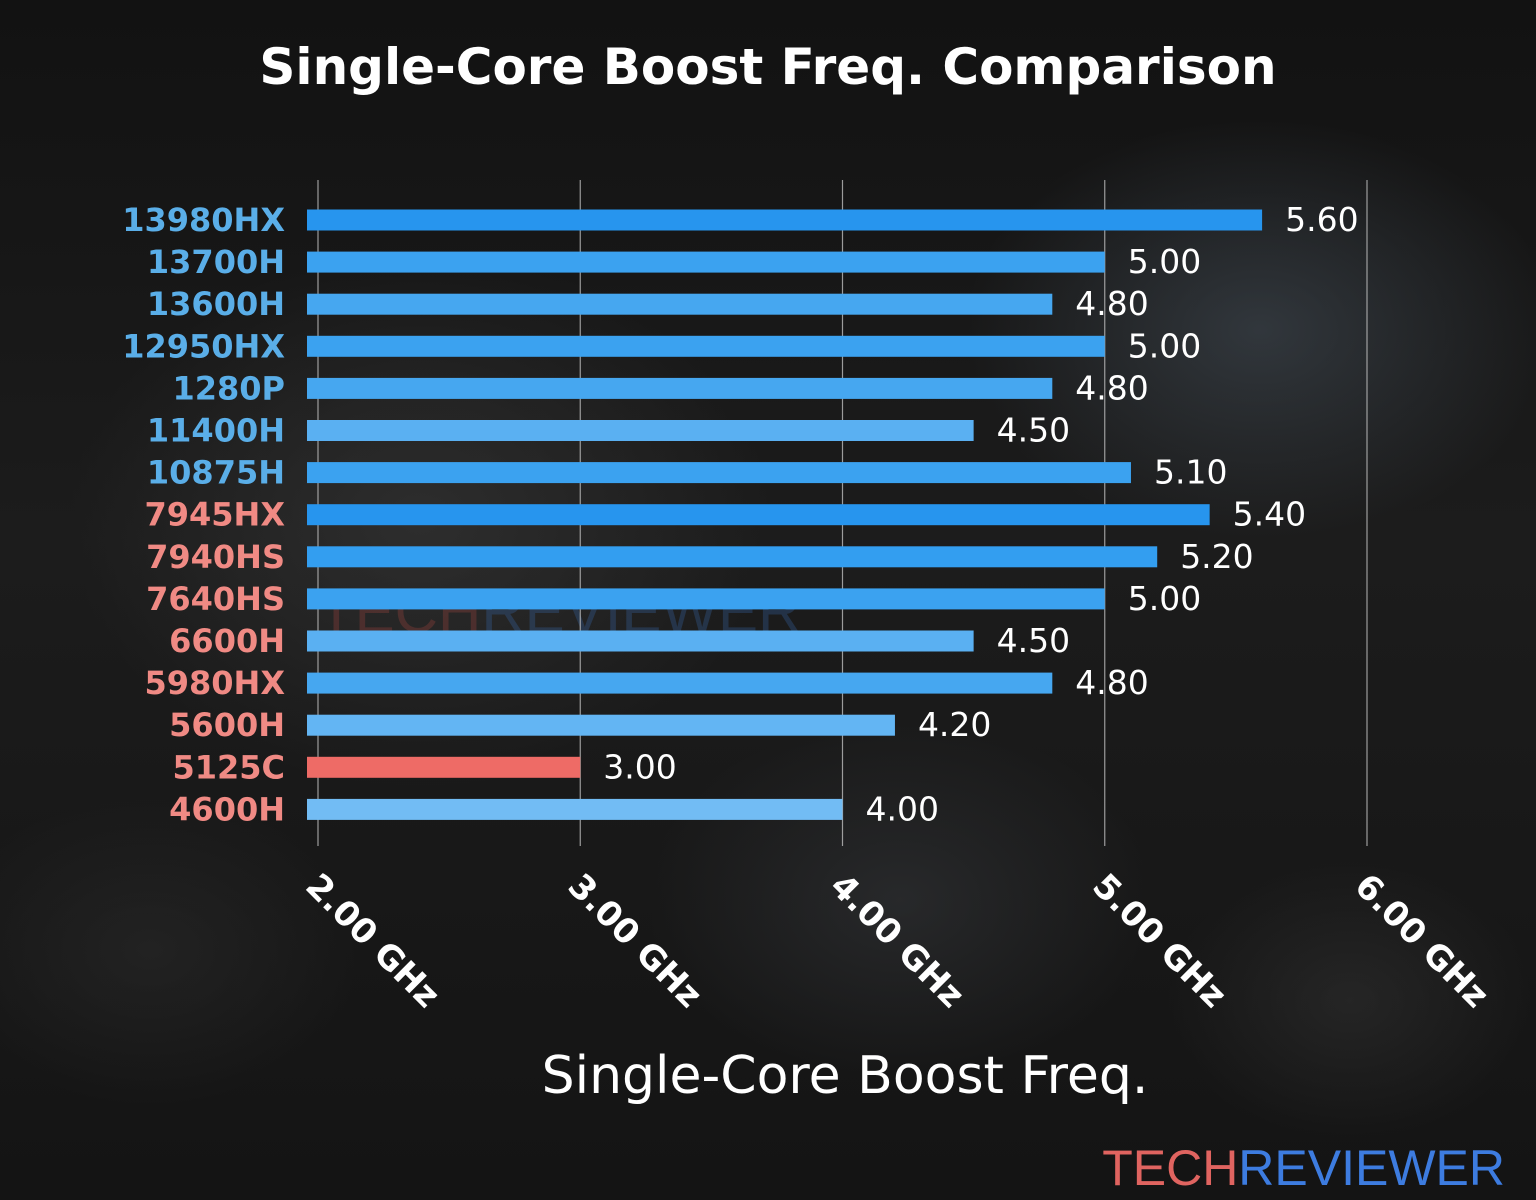 This screenshot has width=1536, height=1200. Describe the element at coordinates (1422, 941) in the screenshot. I see `x-tick-label: 6.00 GHz` at that location.